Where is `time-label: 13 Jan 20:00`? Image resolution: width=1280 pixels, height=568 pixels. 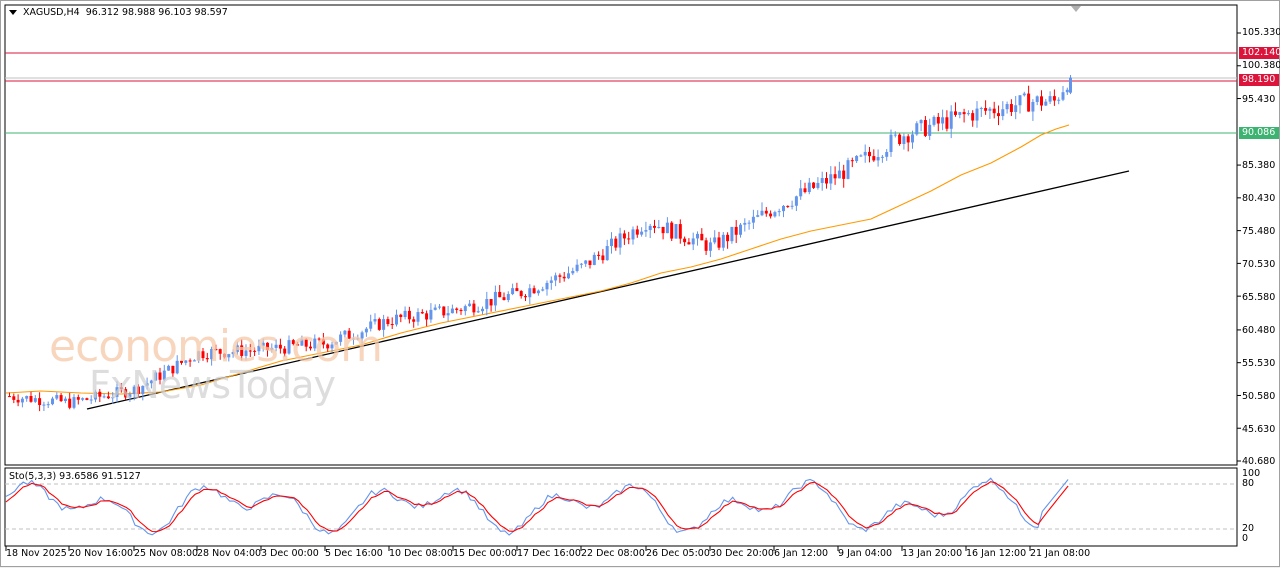
time-label: 13 Jan 20:00 is located at coordinates (932, 553).